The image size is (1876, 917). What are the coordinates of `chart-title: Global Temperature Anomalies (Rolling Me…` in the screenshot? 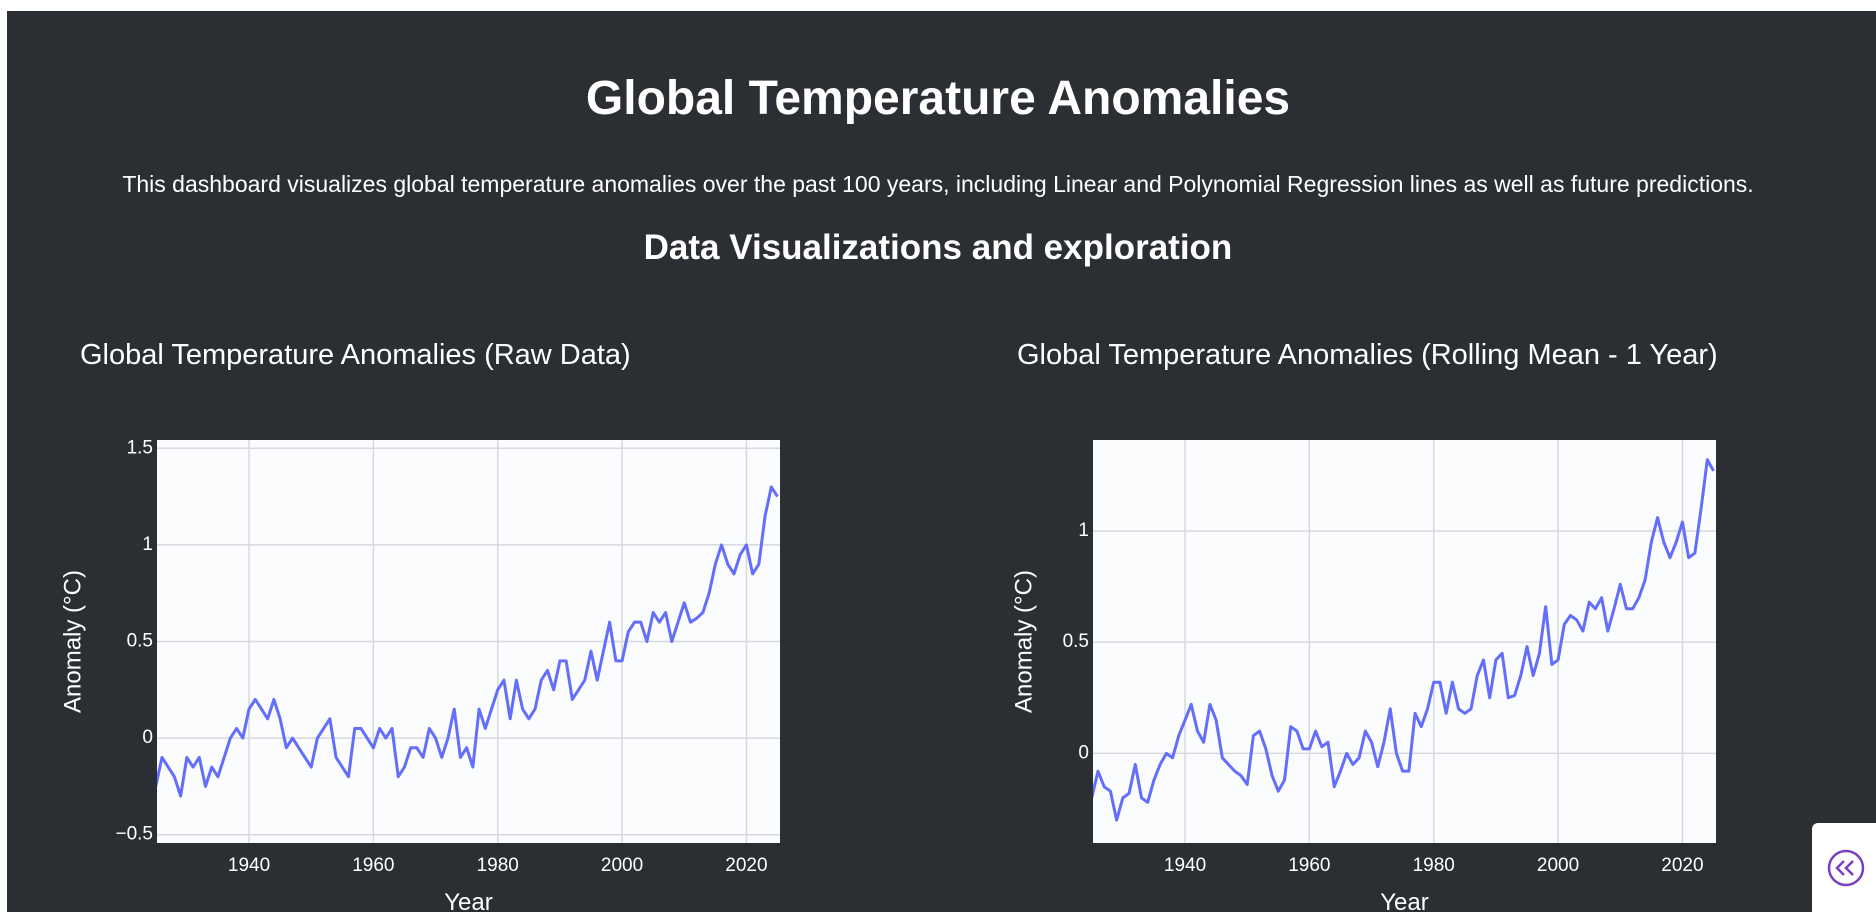 It's located at (1367, 355).